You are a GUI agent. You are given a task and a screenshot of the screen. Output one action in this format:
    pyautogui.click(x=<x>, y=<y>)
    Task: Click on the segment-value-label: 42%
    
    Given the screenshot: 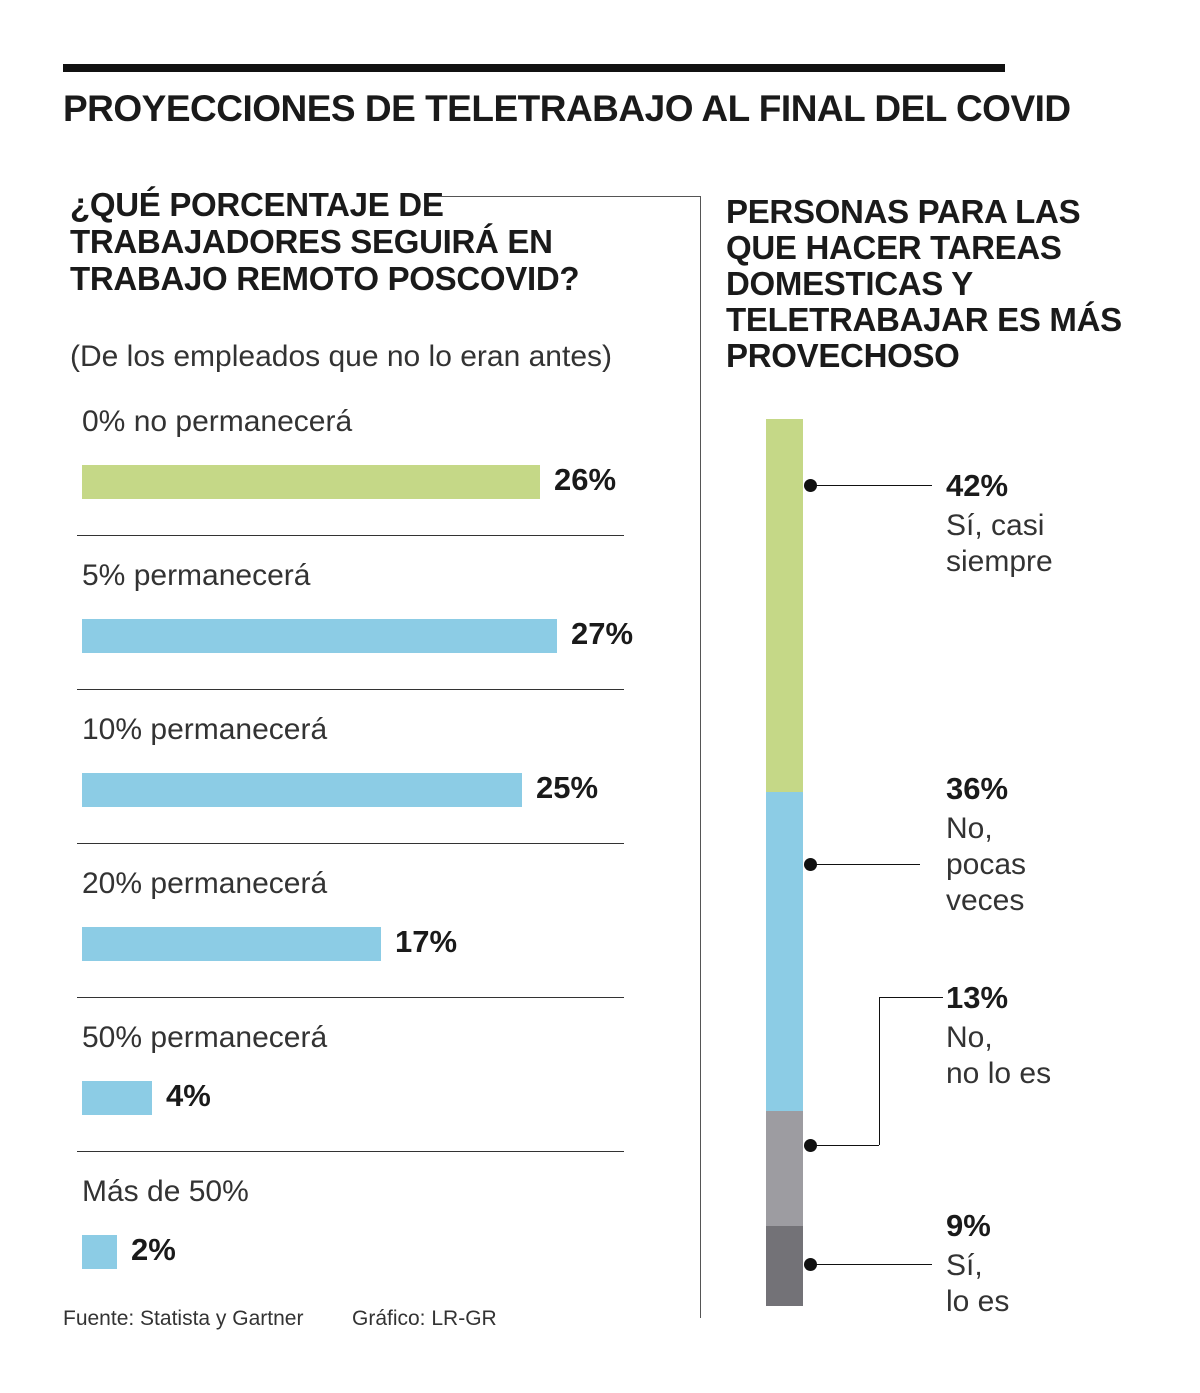 What is the action you would take?
    pyautogui.click(x=977, y=485)
    